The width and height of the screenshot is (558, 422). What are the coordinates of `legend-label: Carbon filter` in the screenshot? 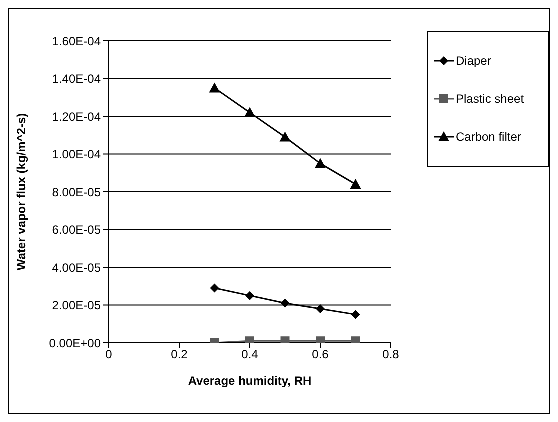 It's located at (489, 137).